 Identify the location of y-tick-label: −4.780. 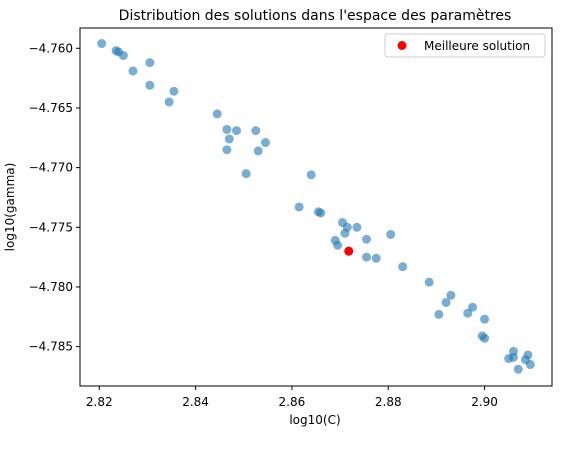
(51, 287).